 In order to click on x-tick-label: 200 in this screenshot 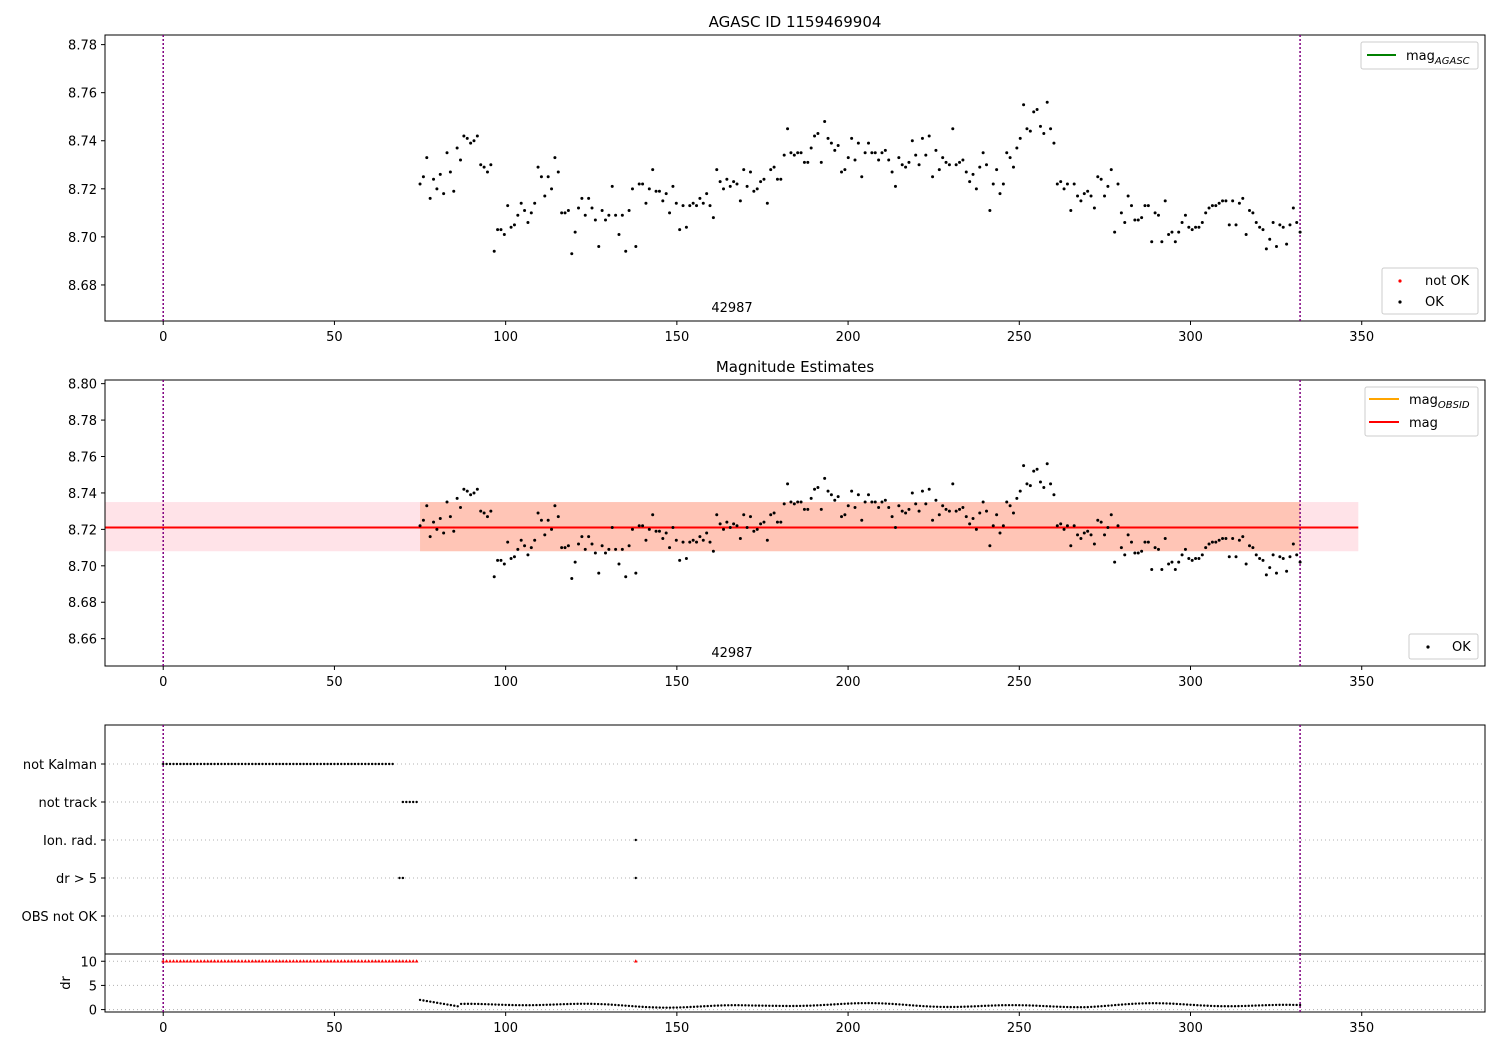, I will do `click(848, 1028)`.